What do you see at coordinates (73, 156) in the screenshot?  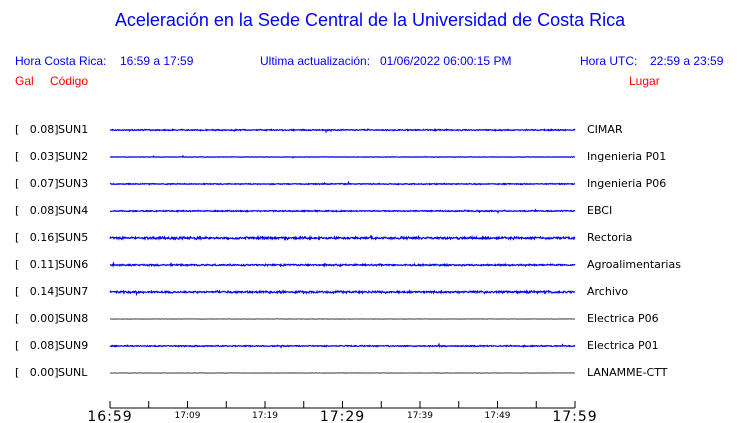 I see `station-code: SUN2` at bounding box center [73, 156].